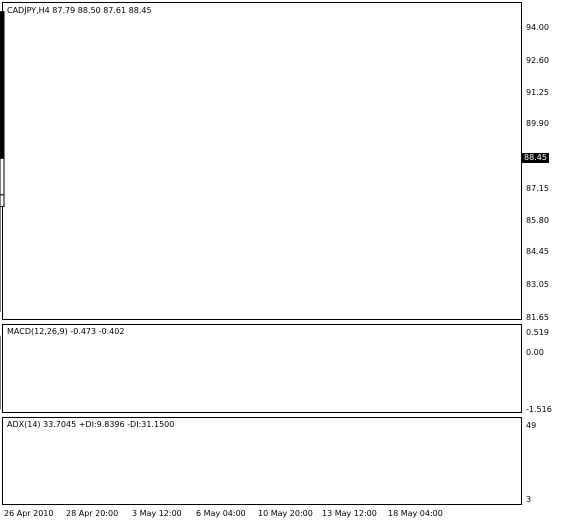  Describe the element at coordinates (537, 188) in the screenshot. I see `price-tick-label: 87.15` at that location.